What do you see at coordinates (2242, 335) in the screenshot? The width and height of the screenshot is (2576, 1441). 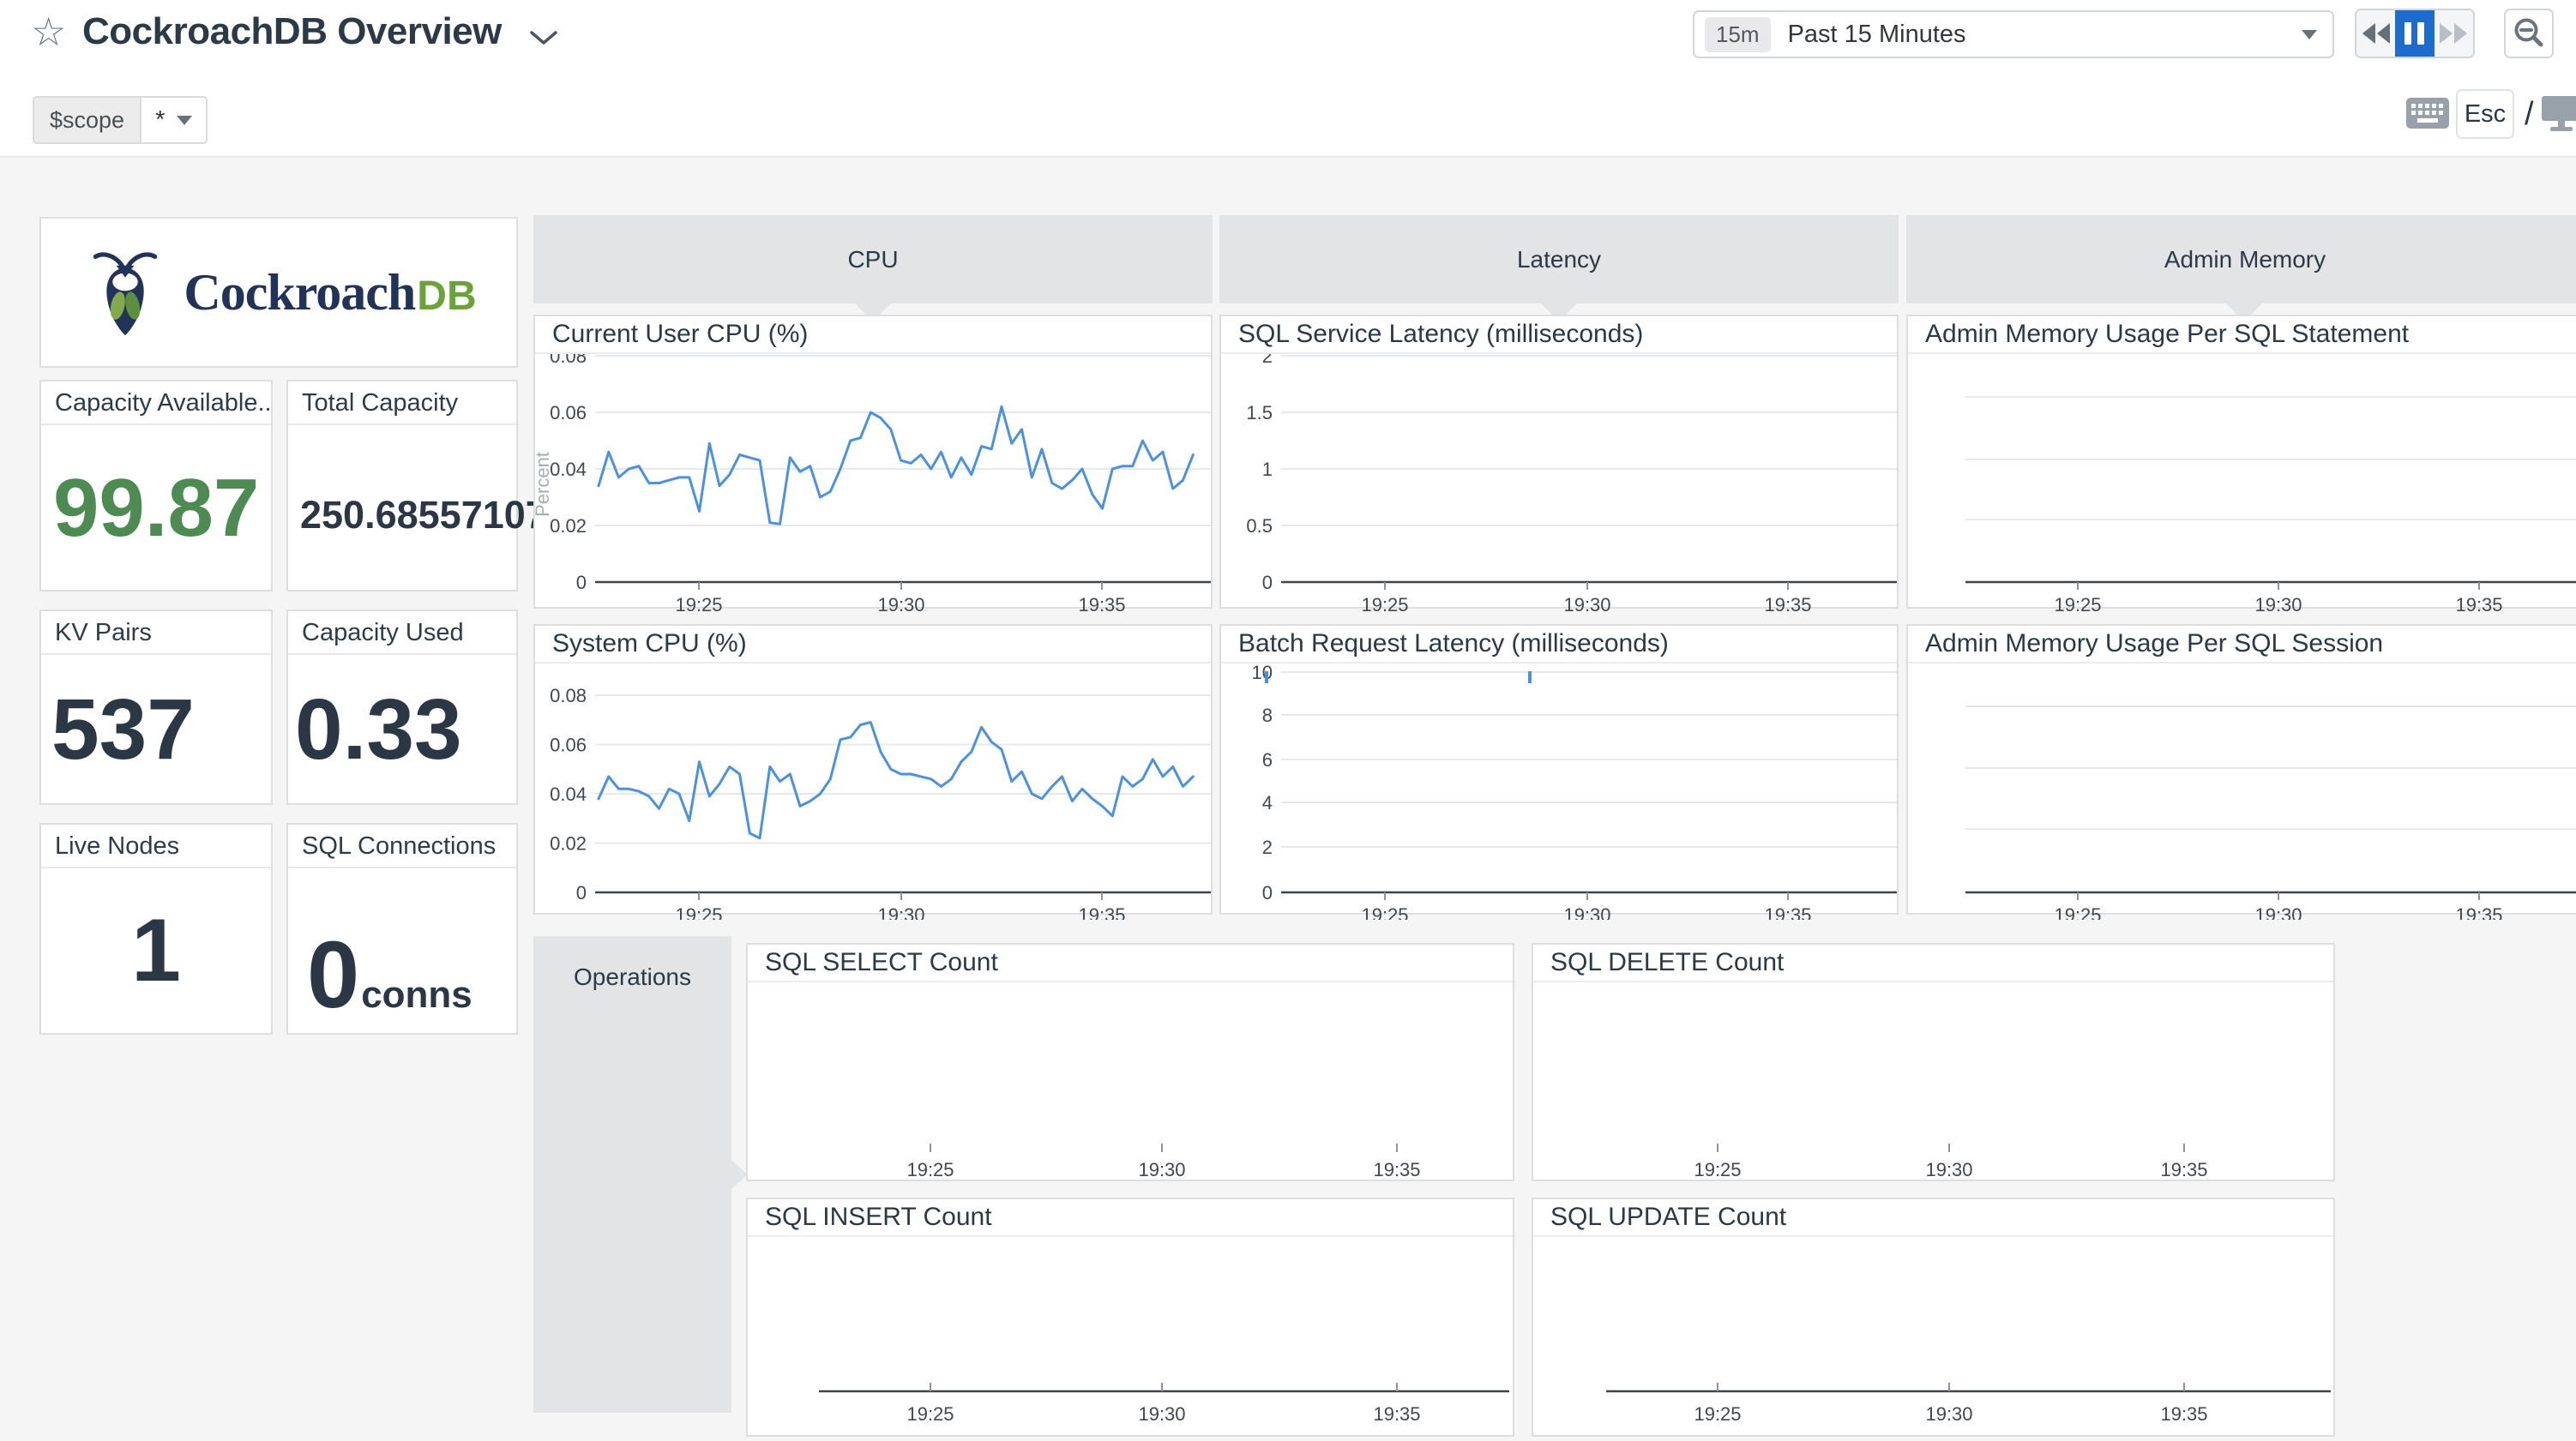 I see `chart-title: Admin Memory Usage Per SQL Statement` at bounding box center [2242, 335].